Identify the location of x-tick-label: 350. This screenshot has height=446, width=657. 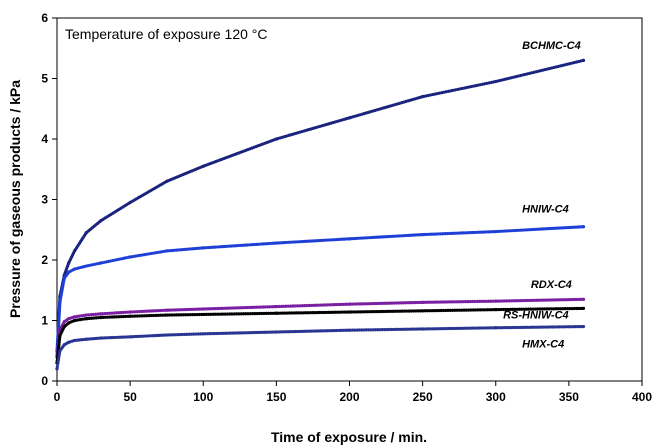
(569, 397).